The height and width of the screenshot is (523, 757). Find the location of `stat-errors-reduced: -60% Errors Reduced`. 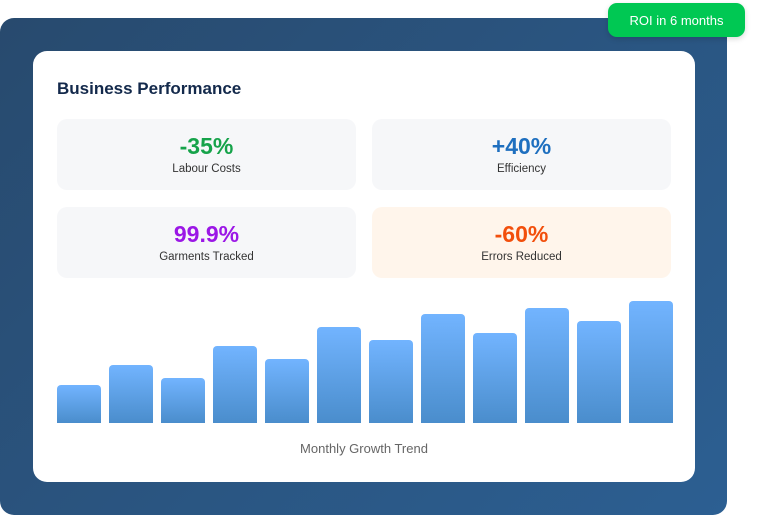

stat-errors-reduced: -60% Errors Reduced is located at coordinates (521, 242).